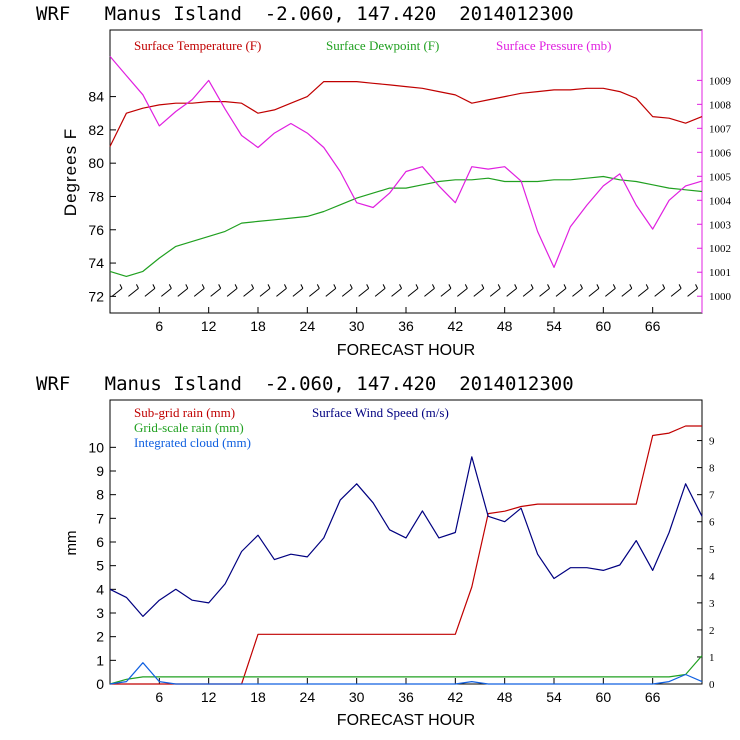 The image size is (740, 740). Describe the element at coordinates (720, 129) in the screenshot. I see `y2-tick-label: 1007` at that location.